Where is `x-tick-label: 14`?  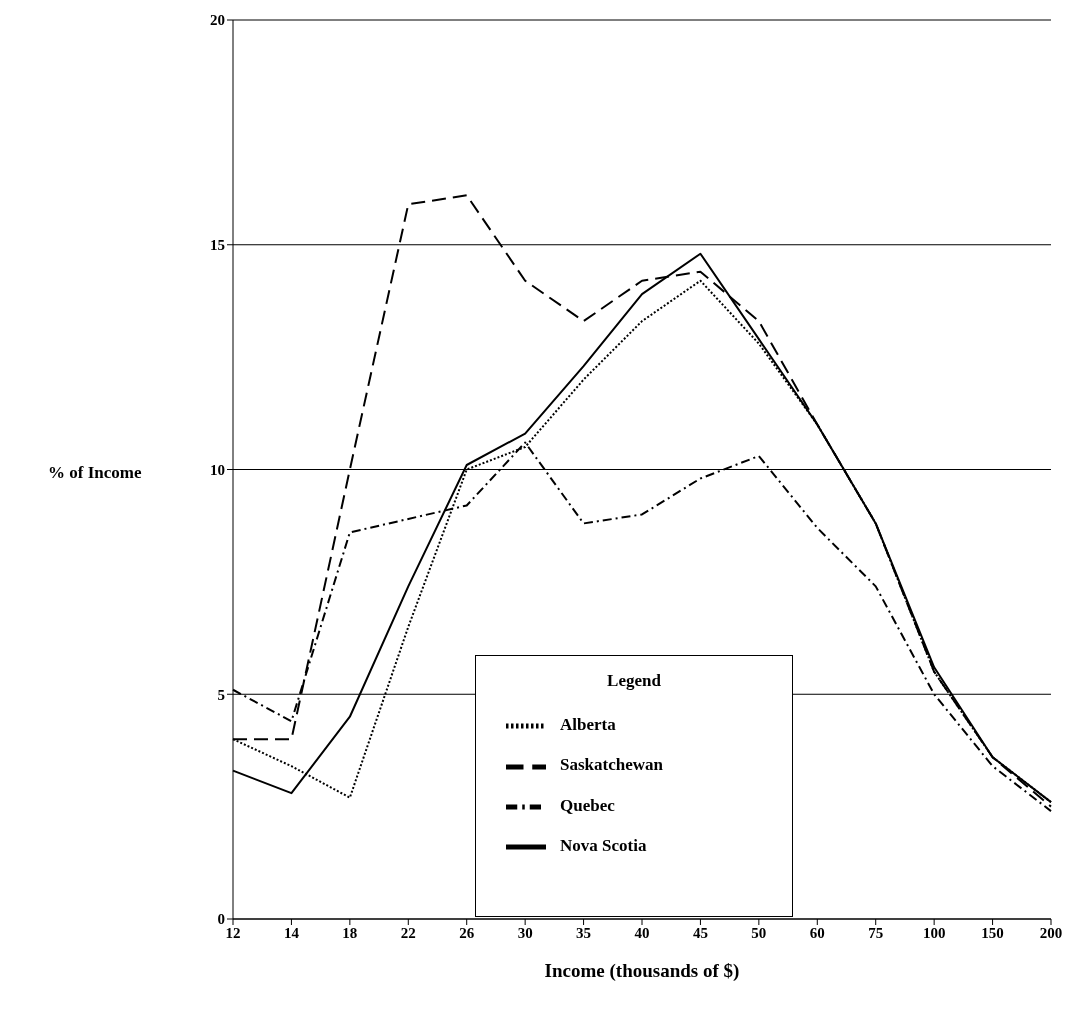
x-tick-label: 14 is located at coordinates (291, 932).